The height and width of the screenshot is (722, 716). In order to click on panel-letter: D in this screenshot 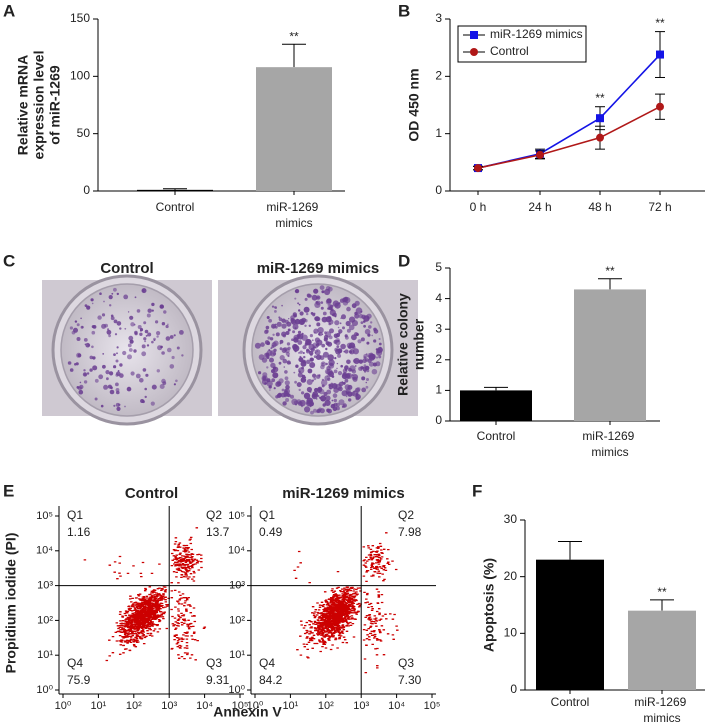, I will do `click(404, 260)`.